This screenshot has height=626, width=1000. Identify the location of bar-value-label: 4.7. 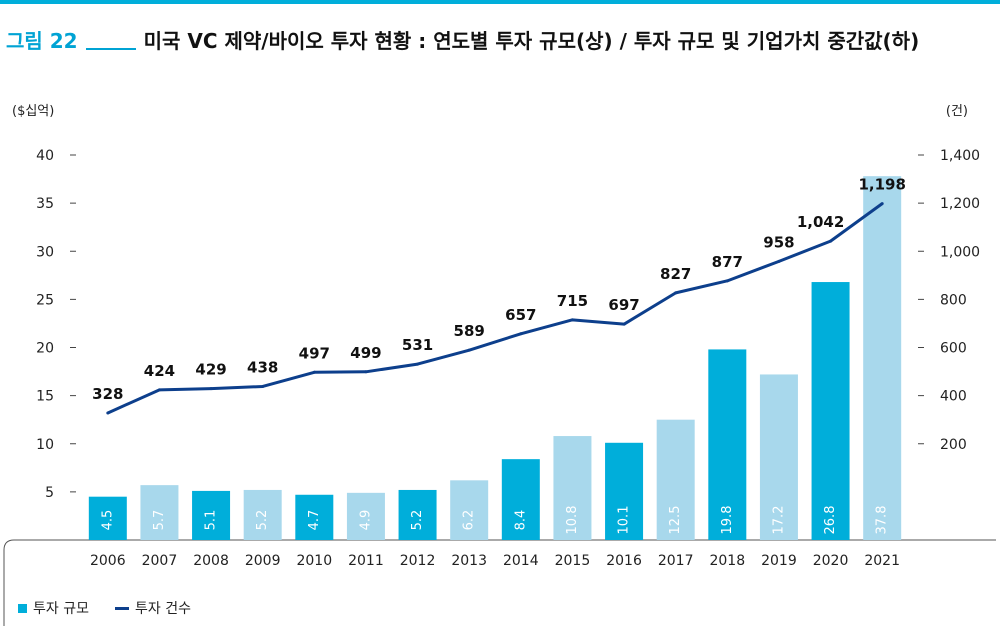
(314, 520).